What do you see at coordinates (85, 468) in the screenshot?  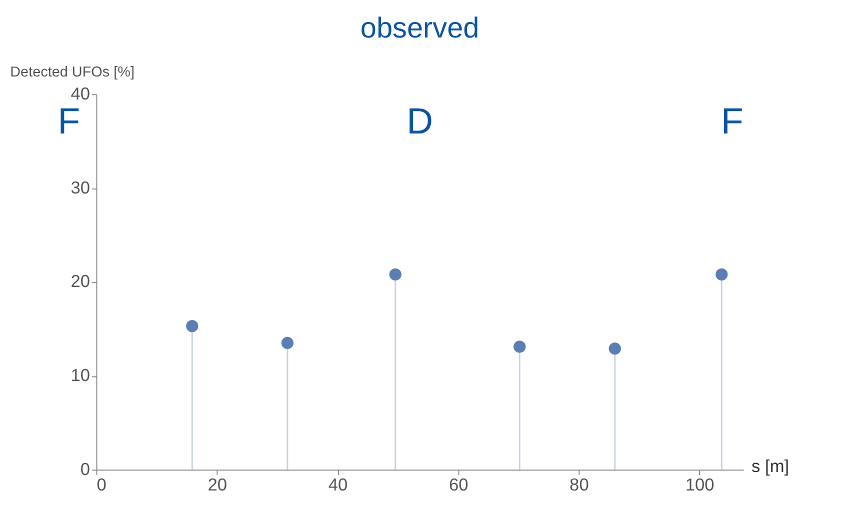 I see `y-tick-label: 0` at bounding box center [85, 468].